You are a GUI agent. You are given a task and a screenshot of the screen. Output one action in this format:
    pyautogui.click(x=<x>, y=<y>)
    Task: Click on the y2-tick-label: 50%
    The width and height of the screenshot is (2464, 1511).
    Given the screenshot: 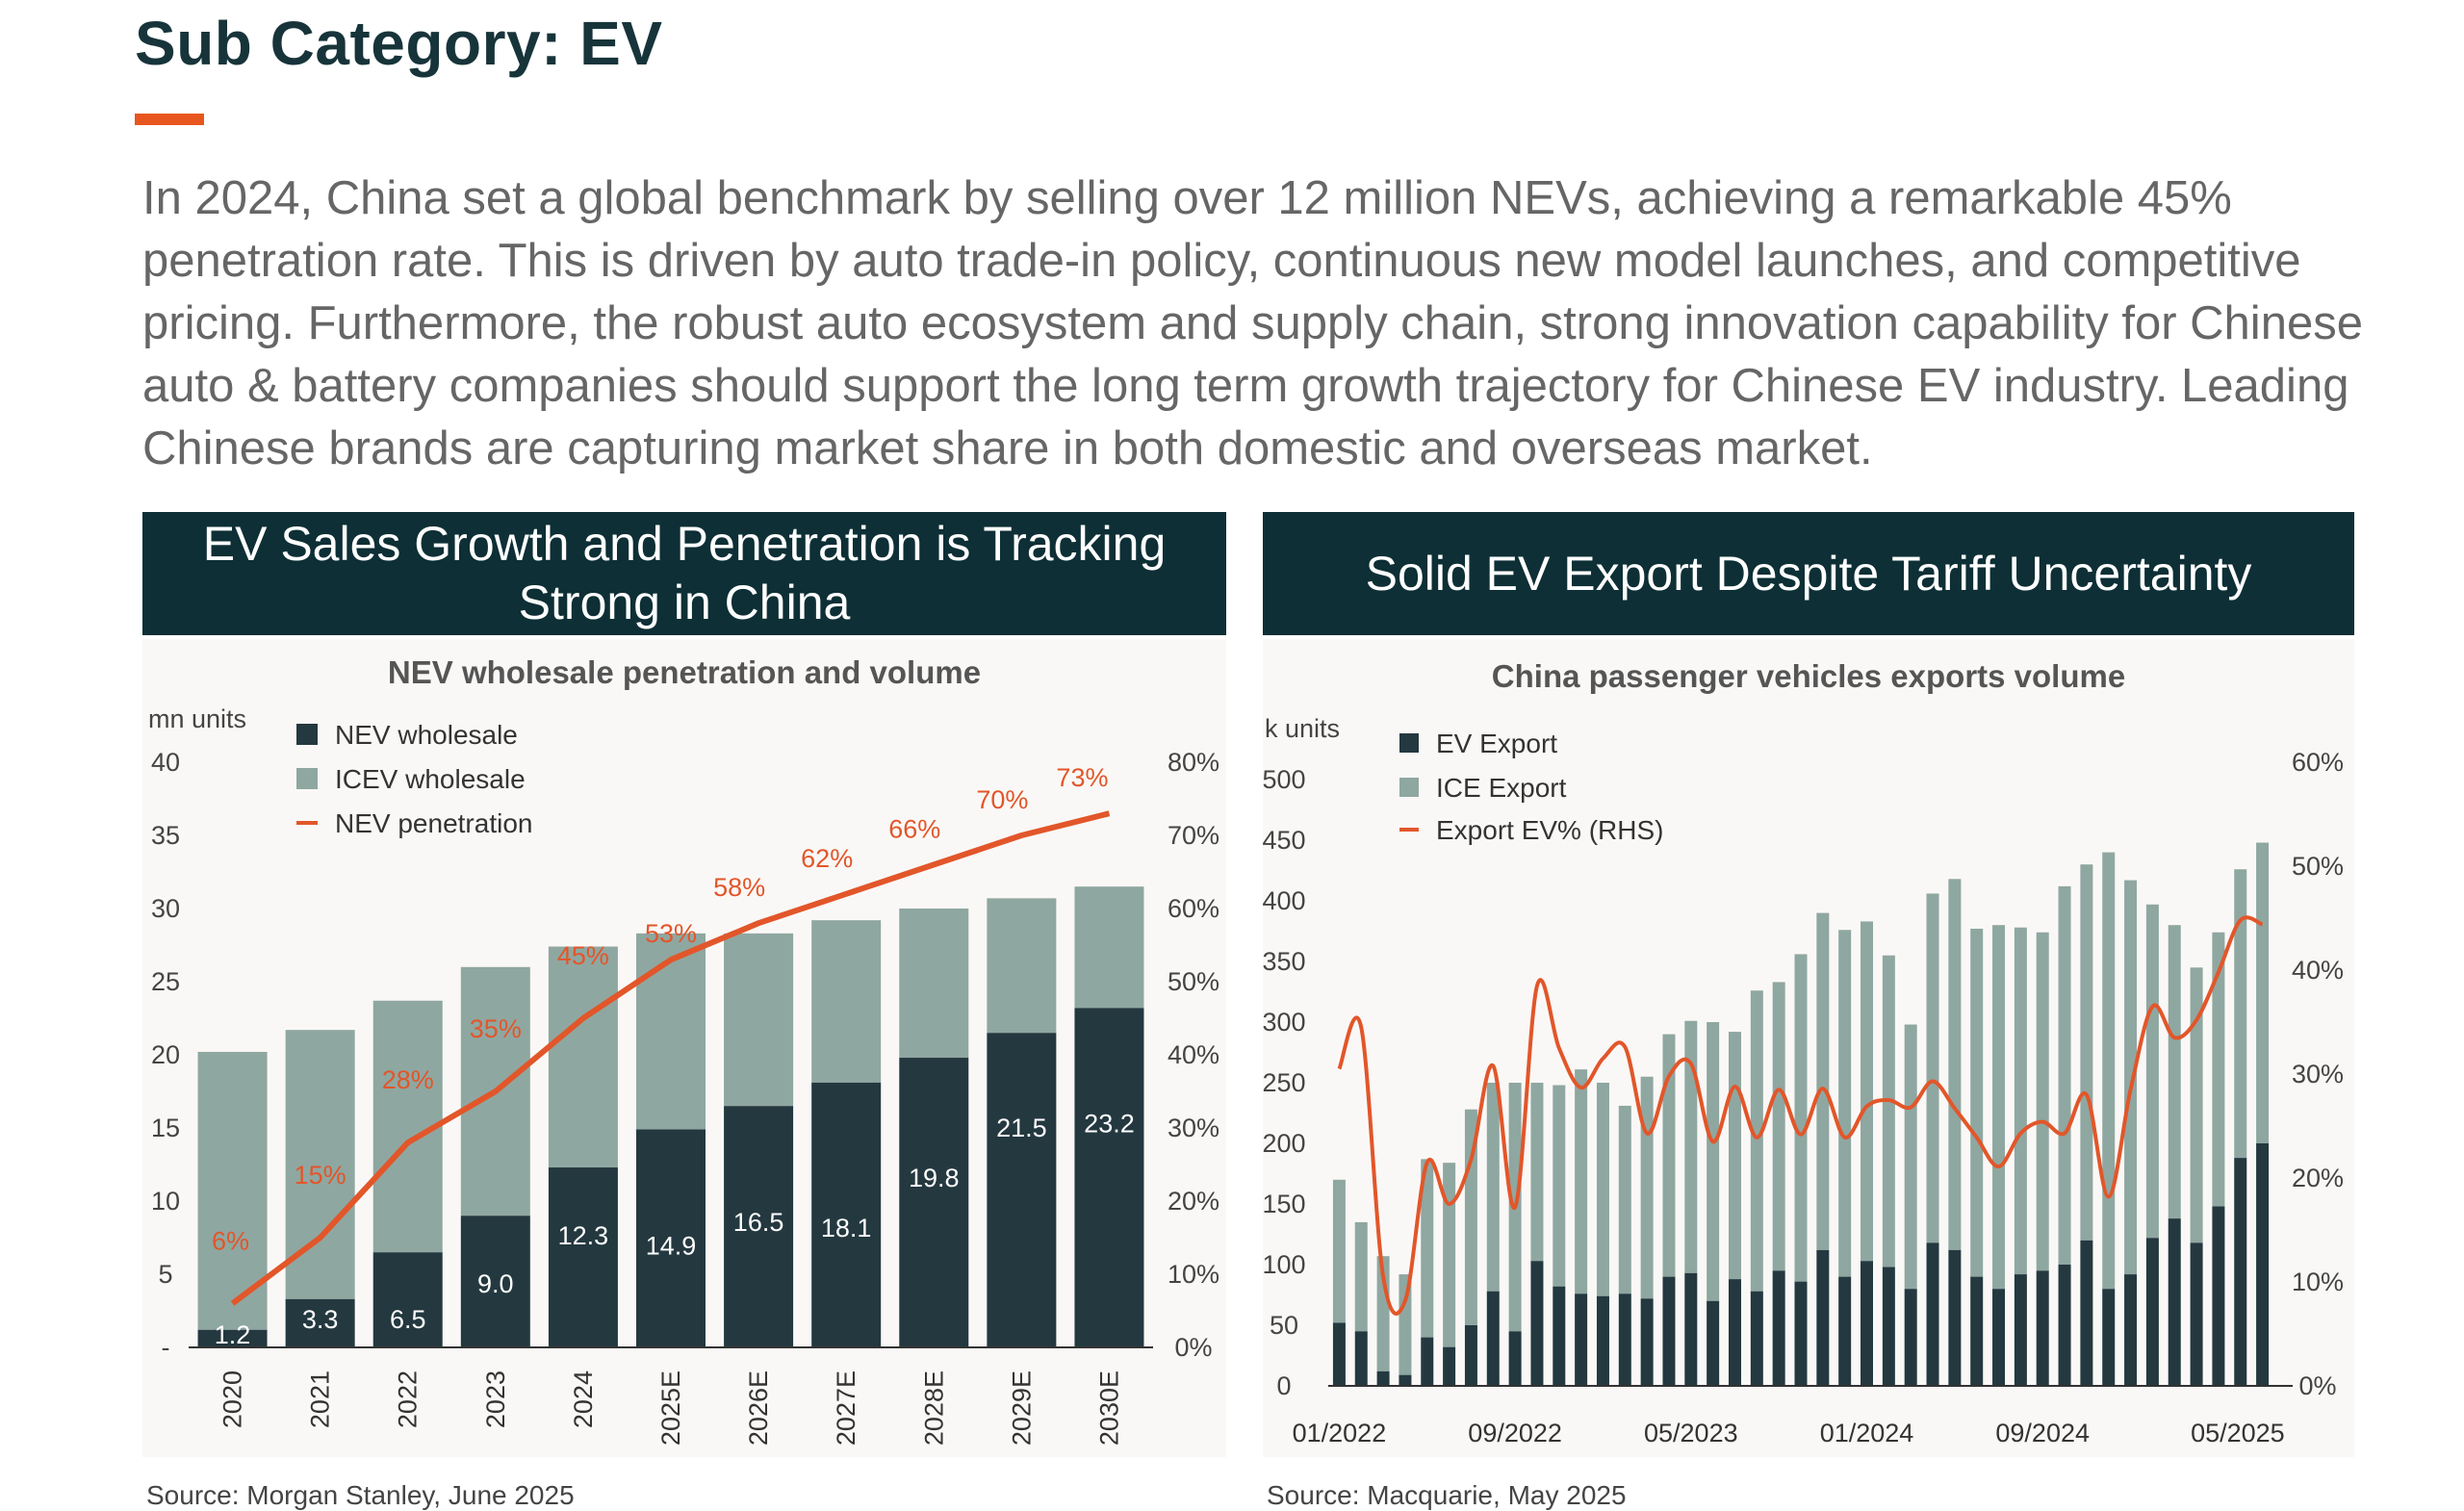 What is the action you would take?
    pyautogui.click(x=1193, y=981)
    